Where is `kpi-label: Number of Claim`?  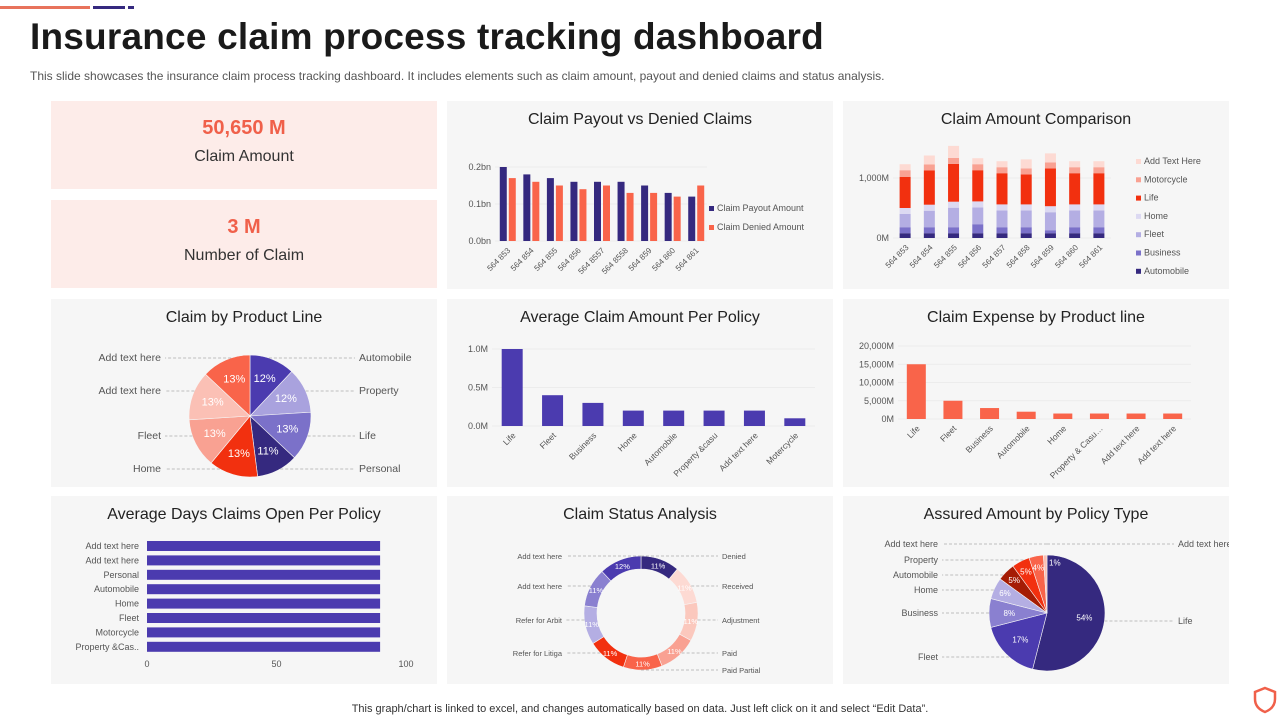
kpi-label: Number of Claim is located at coordinates (244, 255).